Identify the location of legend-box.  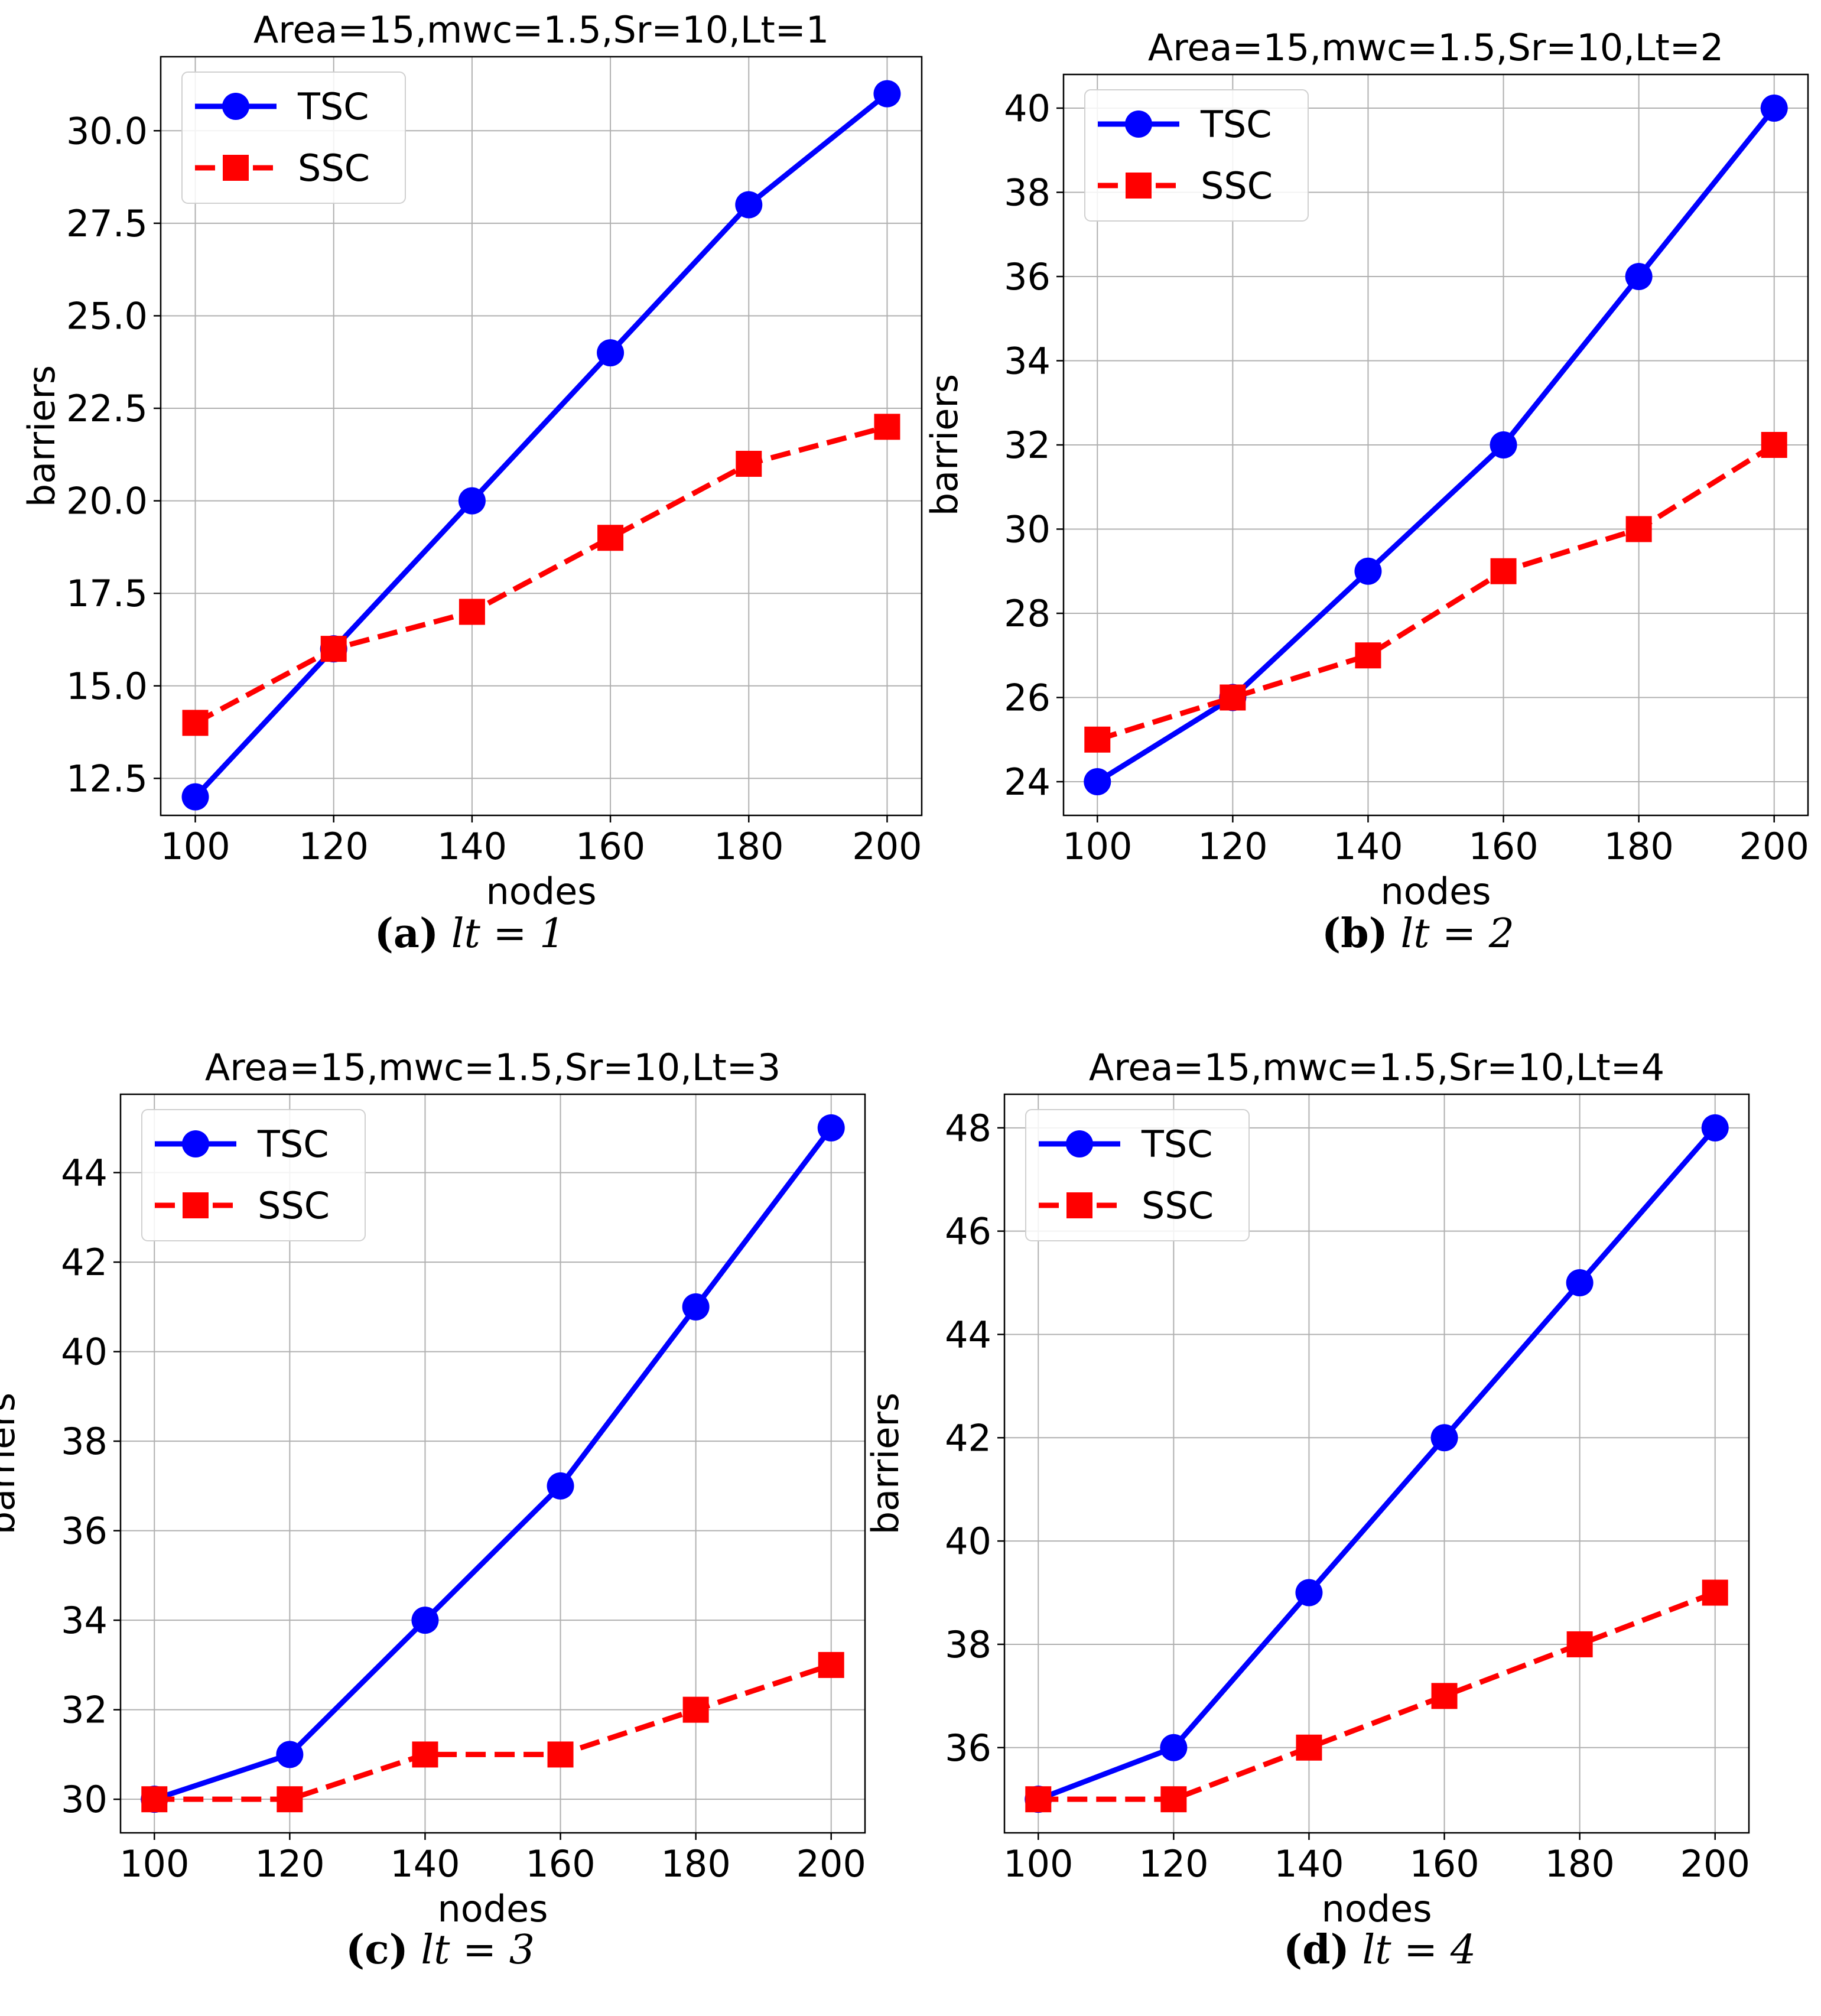
(1137, 1175).